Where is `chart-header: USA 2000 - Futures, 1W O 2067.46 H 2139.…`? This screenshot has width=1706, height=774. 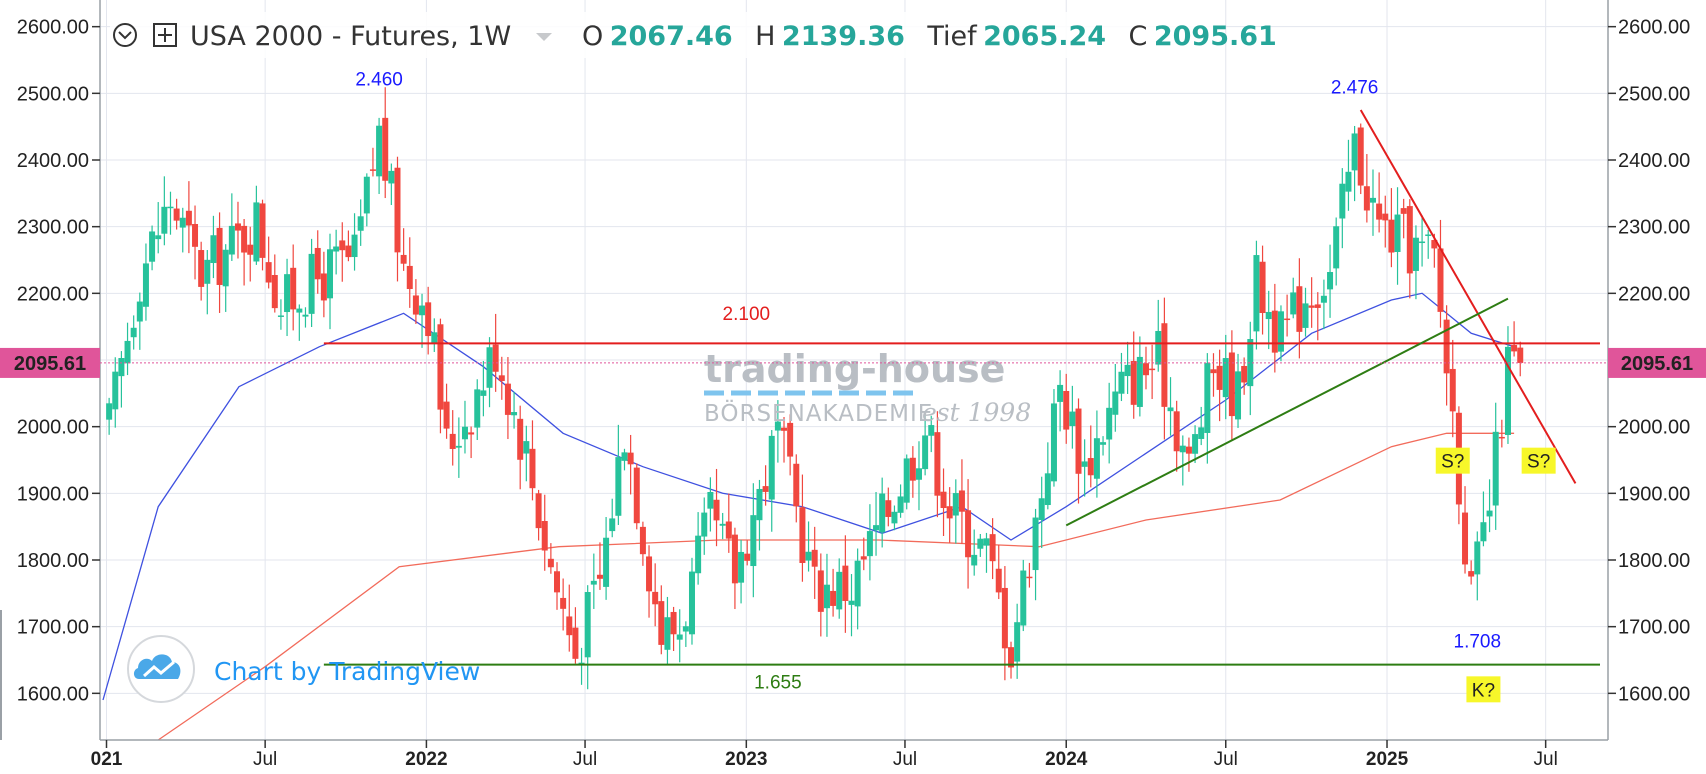 chart-header: USA 2000 - Futures, 1W O 2067.46 H 2139.… is located at coordinates (693, 35).